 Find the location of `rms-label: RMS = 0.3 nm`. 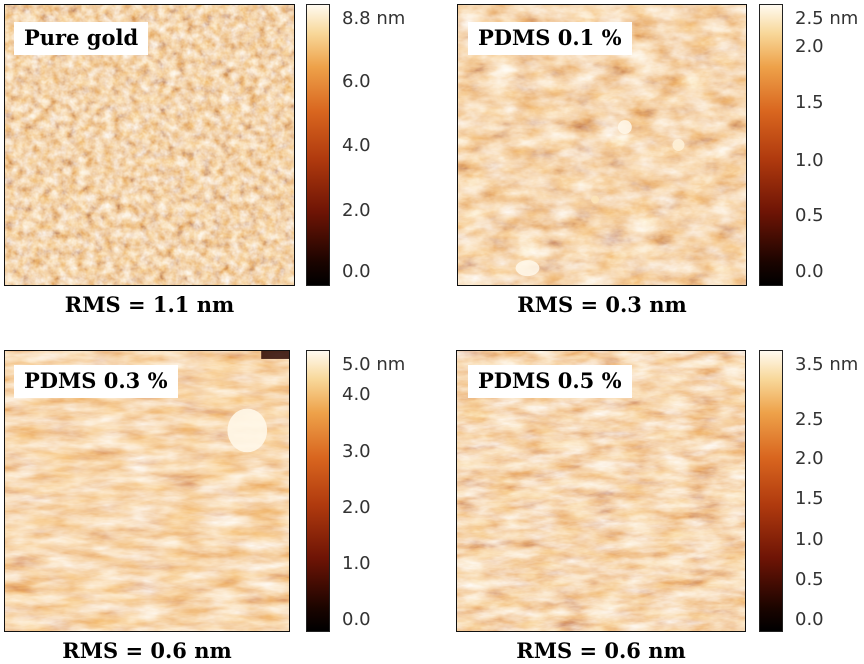

rms-label: RMS = 0.3 nm is located at coordinates (602, 304).